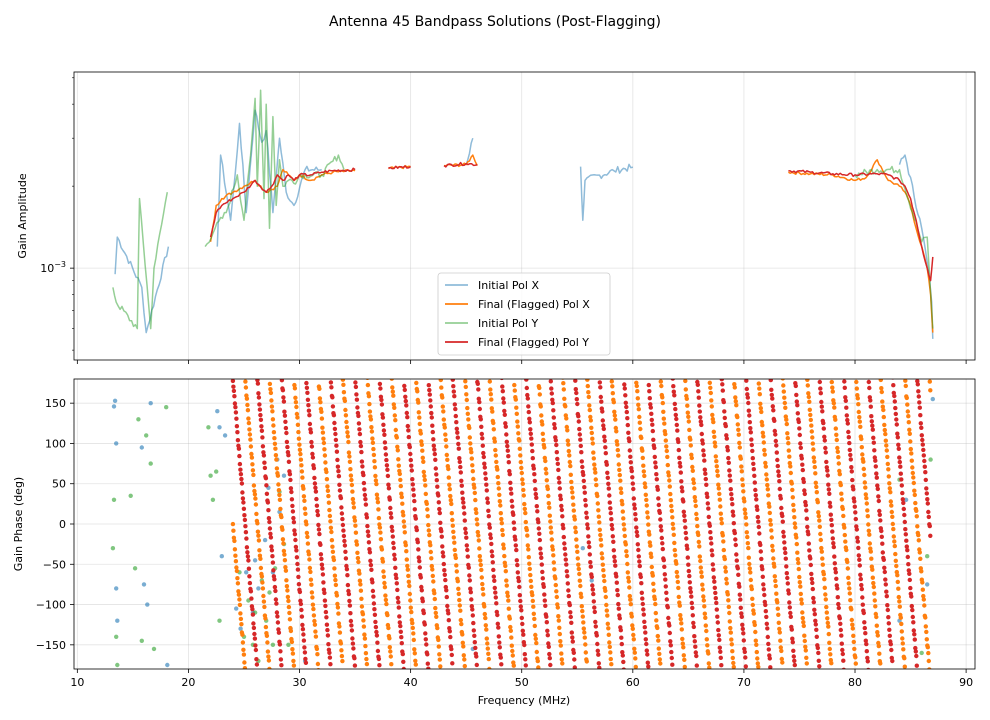  What do you see at coordinates (411, 682) in the screenshot?
I see `xtick-label: 40` at bounding box center [411, 682].